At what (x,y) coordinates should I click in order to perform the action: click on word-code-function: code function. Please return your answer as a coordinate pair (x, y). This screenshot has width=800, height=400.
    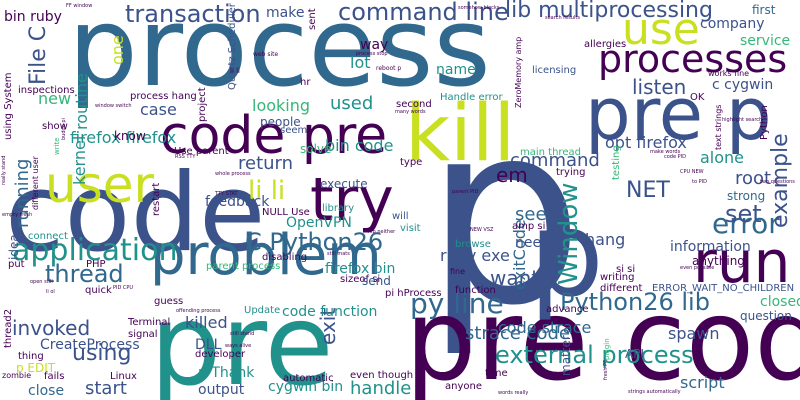
    Looking at the image, I should click on (330, 312).